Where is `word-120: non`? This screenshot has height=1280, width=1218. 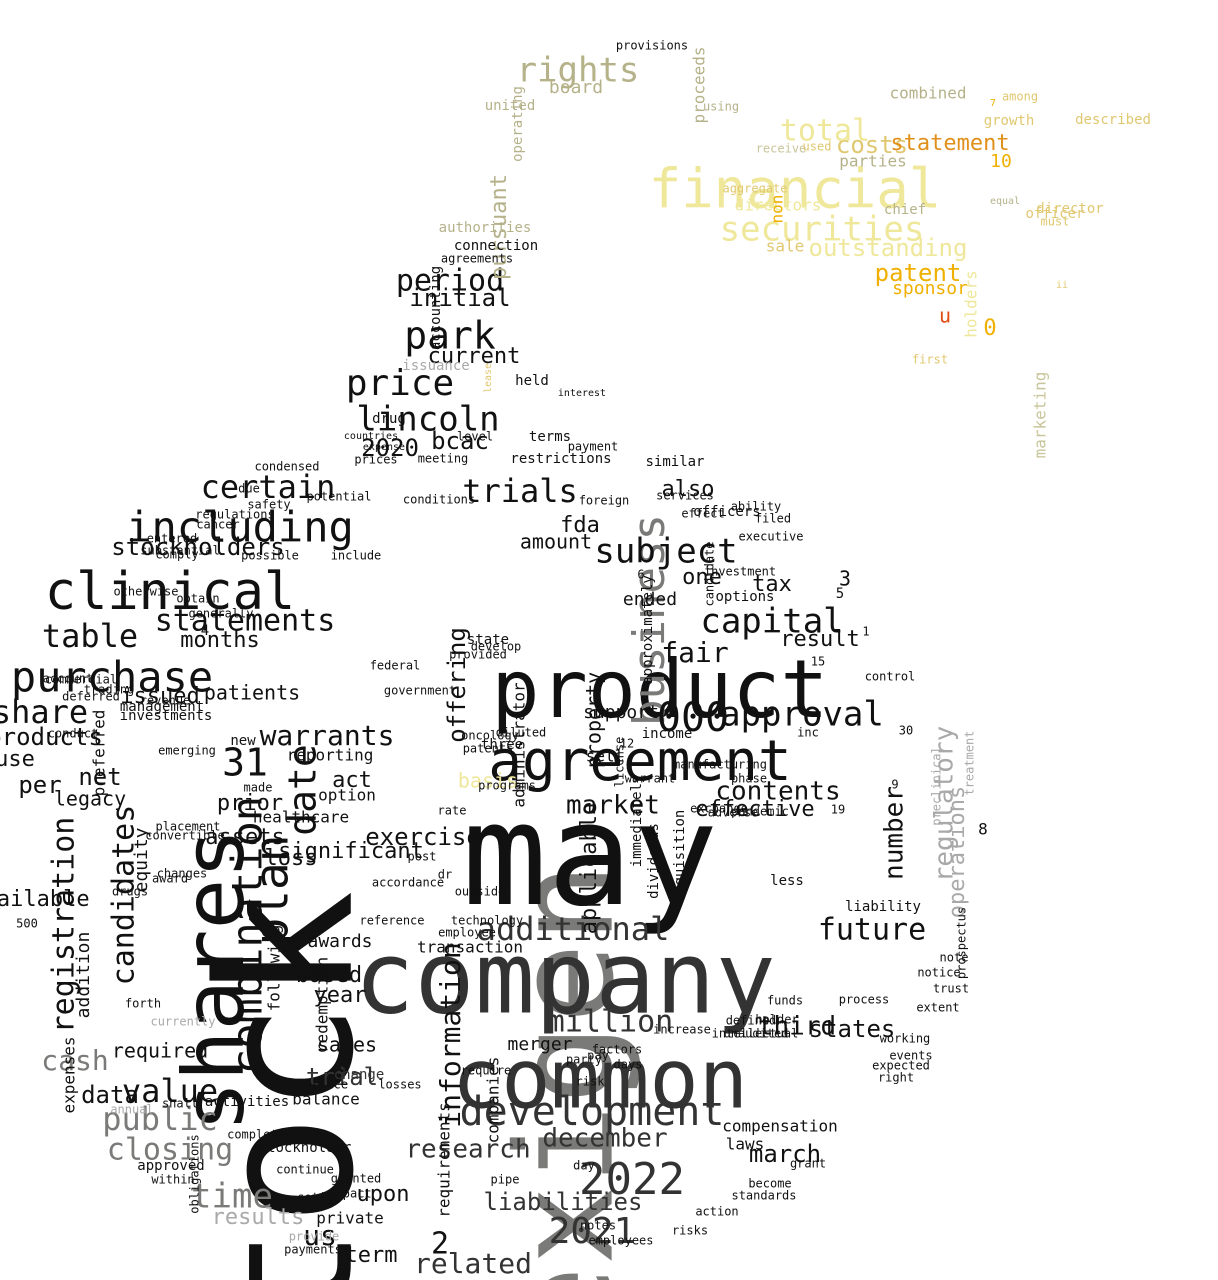 word-120: non is located at coordinates (777, 209).